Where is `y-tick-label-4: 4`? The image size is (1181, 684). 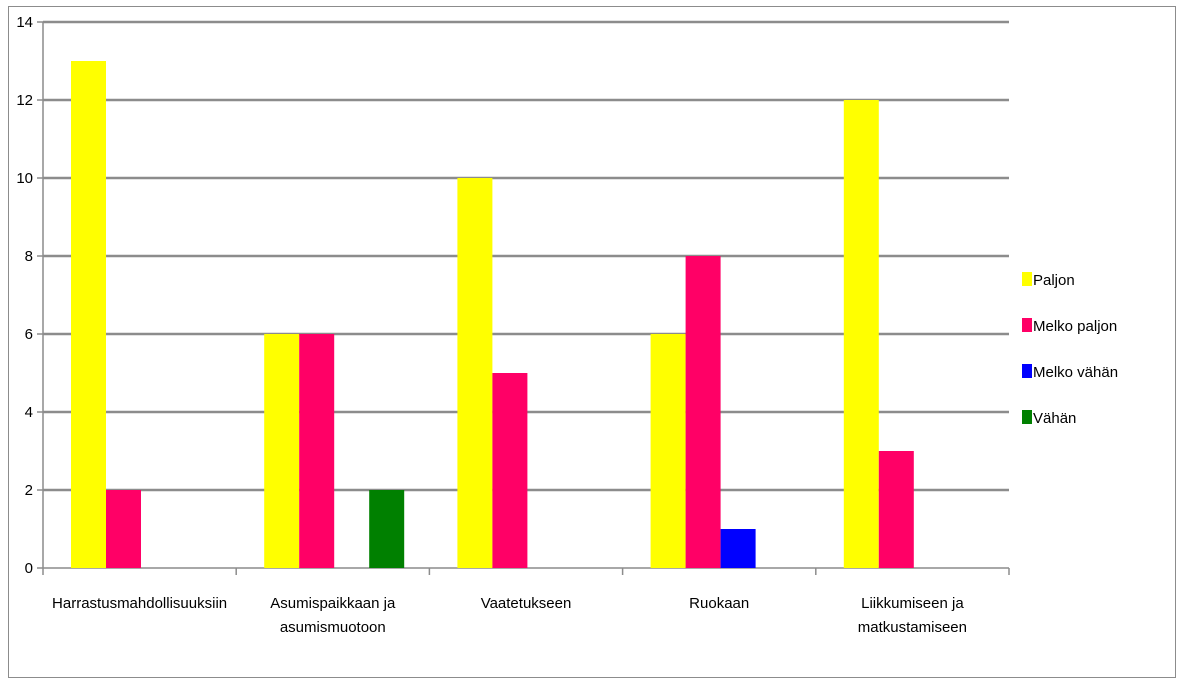 y-tick-label-4: 4 is located at coordinates (29, 412).